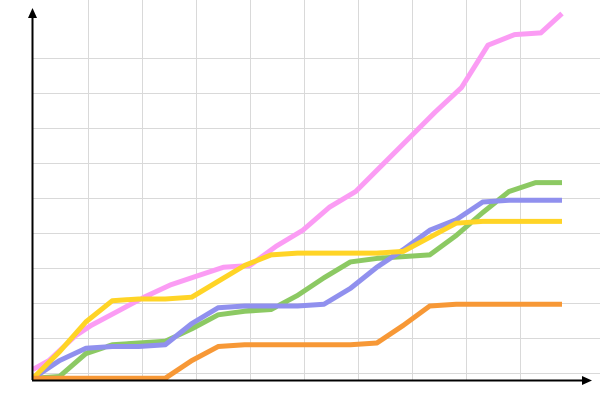 This screenshot has height=400, width=600. I want to click on x-axis-arrowhead, so click(587, 380).